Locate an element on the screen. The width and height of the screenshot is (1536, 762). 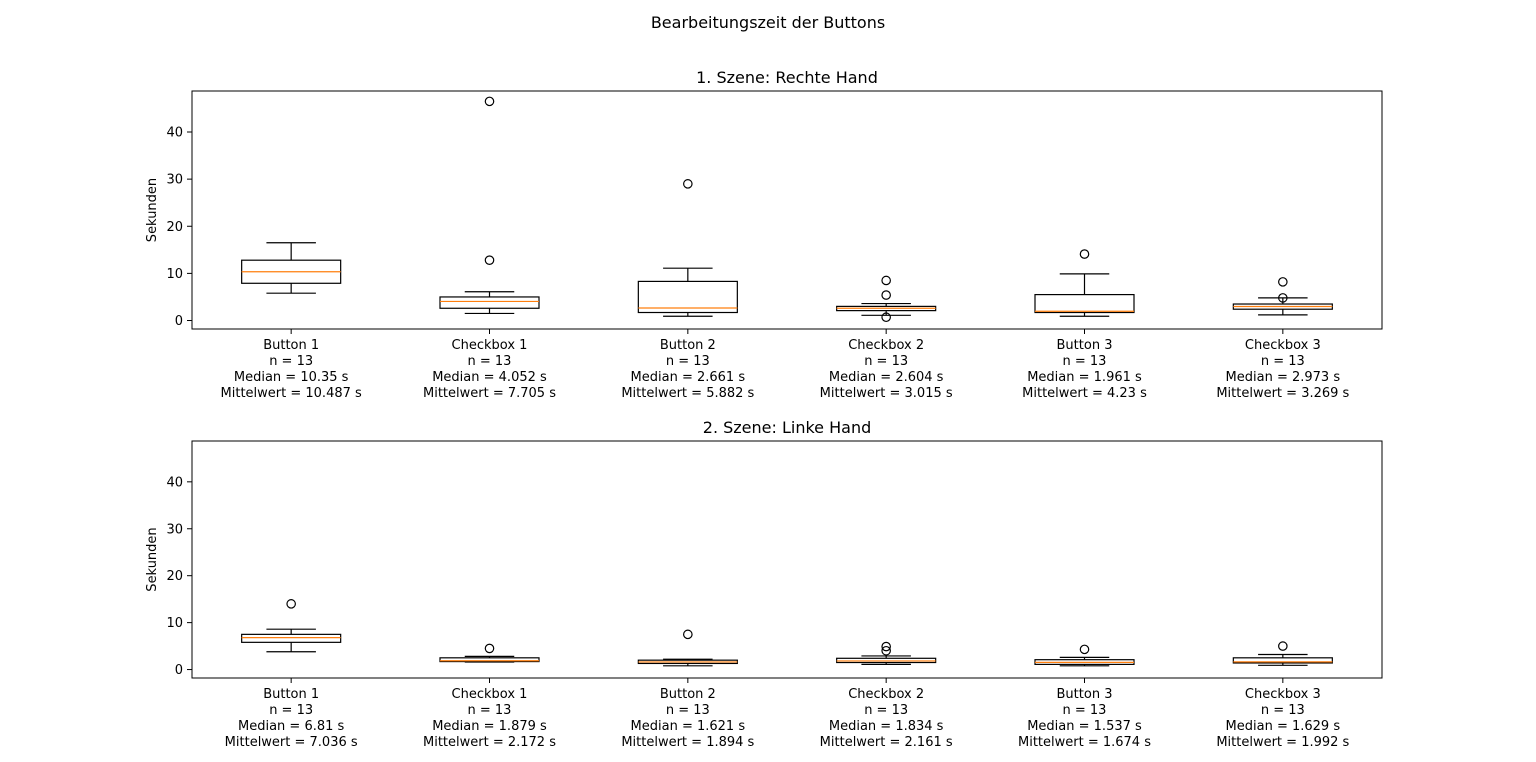
category-mean: Mittelwert = 3.015 s is located at coordinates (886, 393).